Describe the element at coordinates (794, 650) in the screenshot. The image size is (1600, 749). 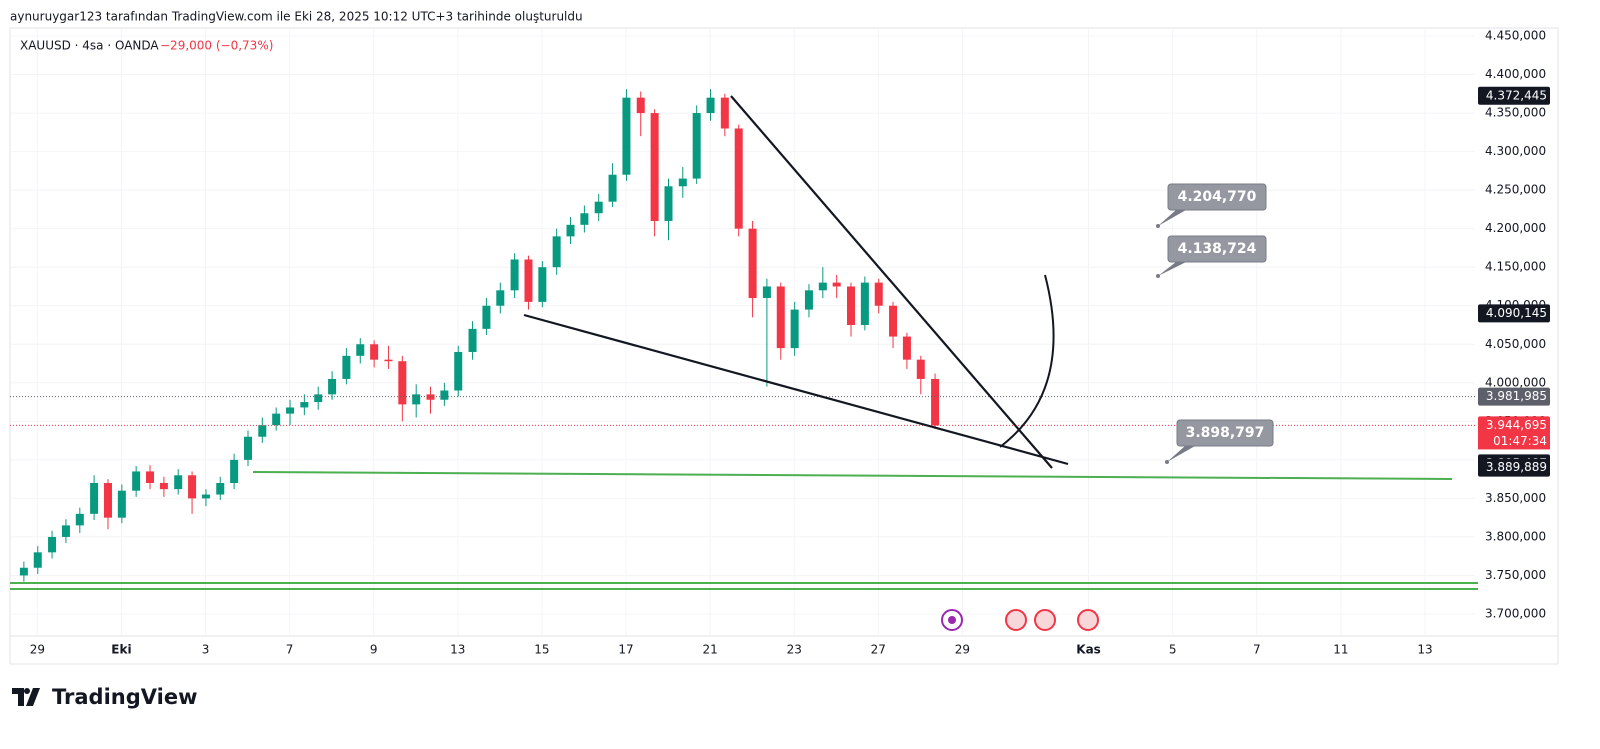
I see `x-tick-label: 23` at that location.